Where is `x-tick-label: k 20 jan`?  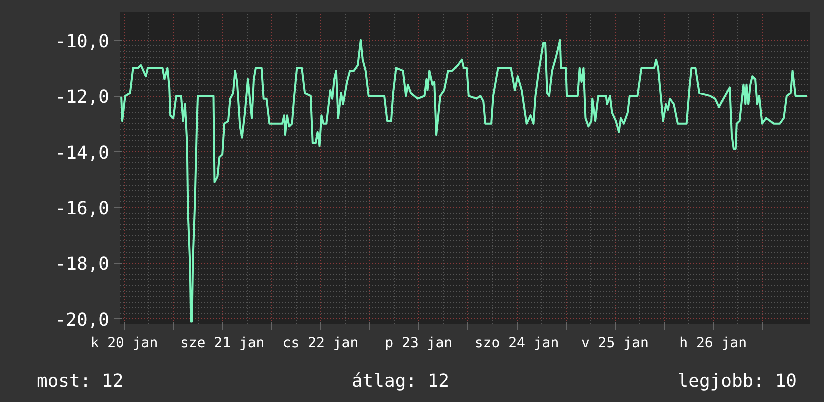 x-tick-label: k 20 jan is located at coordinates (124, 344).